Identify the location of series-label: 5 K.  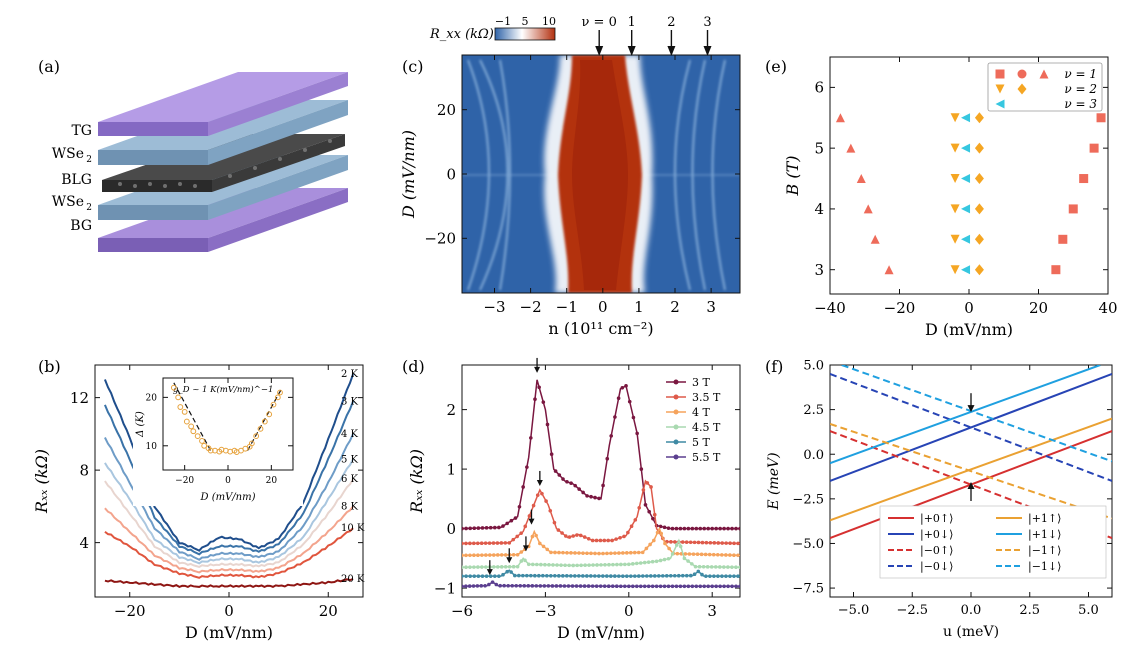
(350, 459).